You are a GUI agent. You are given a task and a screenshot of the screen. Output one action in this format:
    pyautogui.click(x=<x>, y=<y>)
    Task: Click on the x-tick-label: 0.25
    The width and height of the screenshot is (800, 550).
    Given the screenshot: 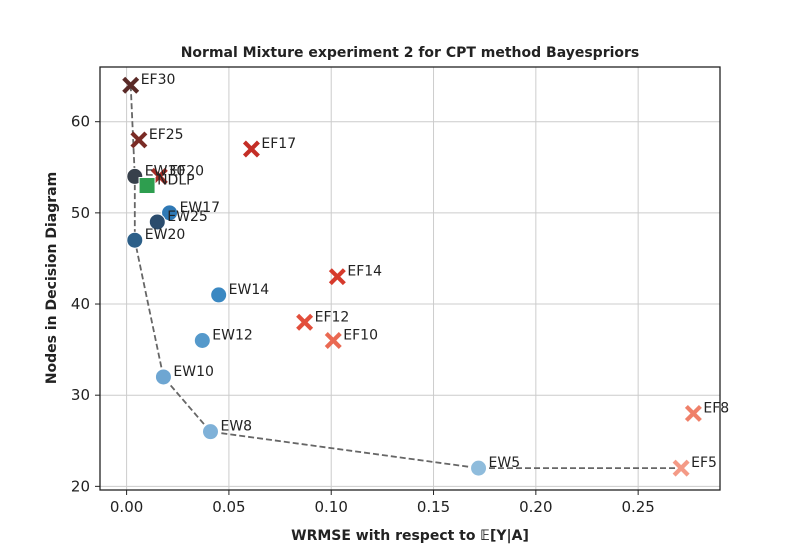 What is the action you would take?
    pyautogui.click(x=637, y=507)
    